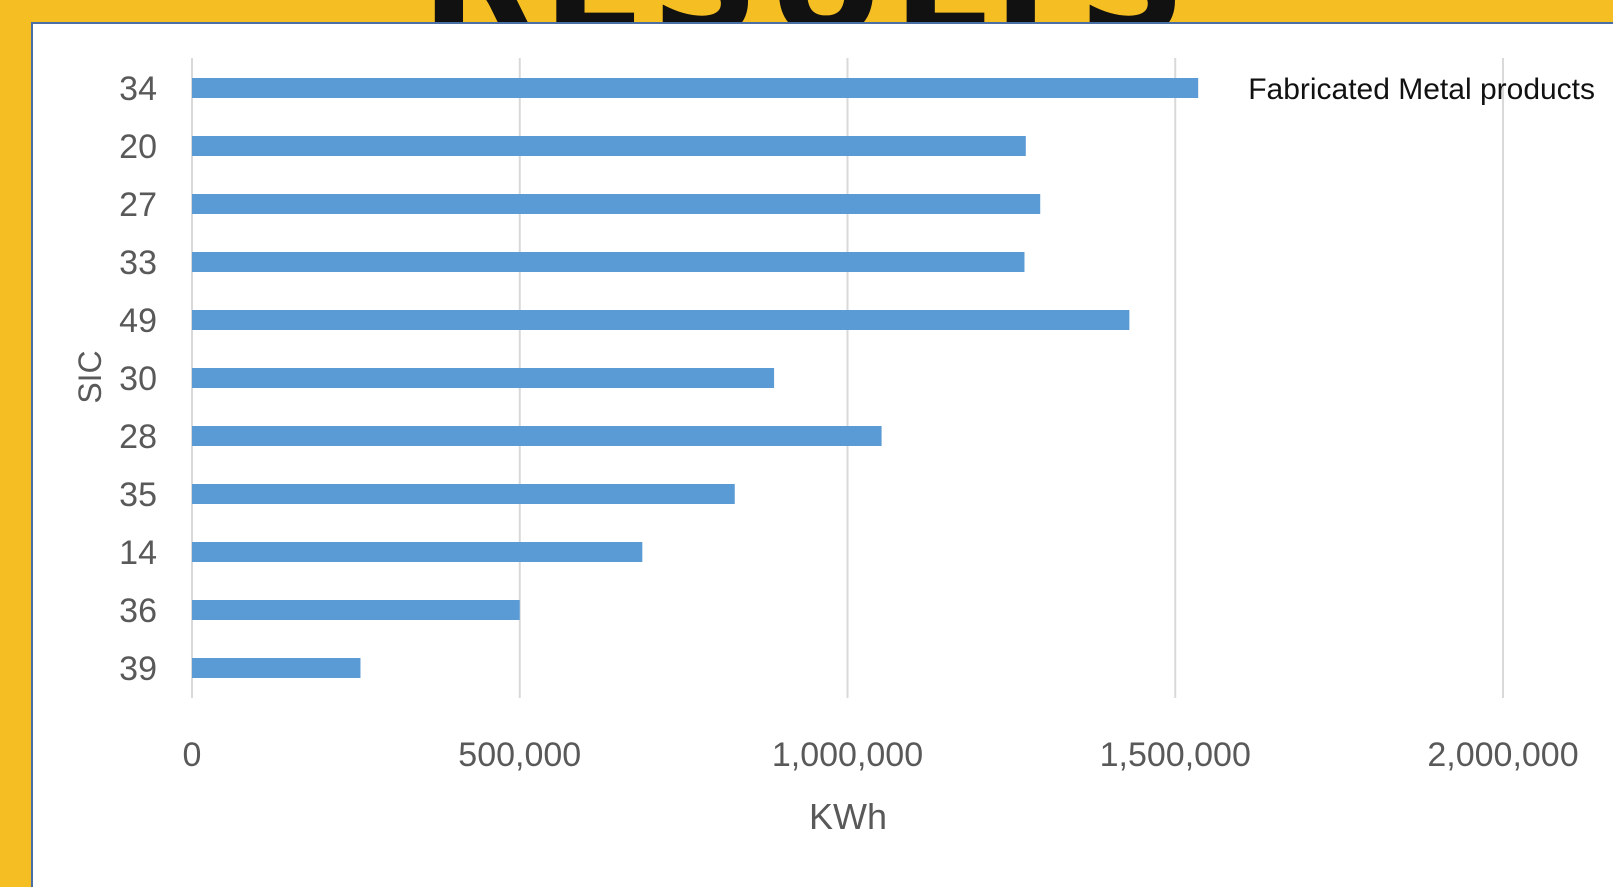 This screenshot has height=887, width=1613. What do you see at coordinates (138, 437) in the screenshot?
I see `y-tick-label: 28` at bounding box center [138, 437].